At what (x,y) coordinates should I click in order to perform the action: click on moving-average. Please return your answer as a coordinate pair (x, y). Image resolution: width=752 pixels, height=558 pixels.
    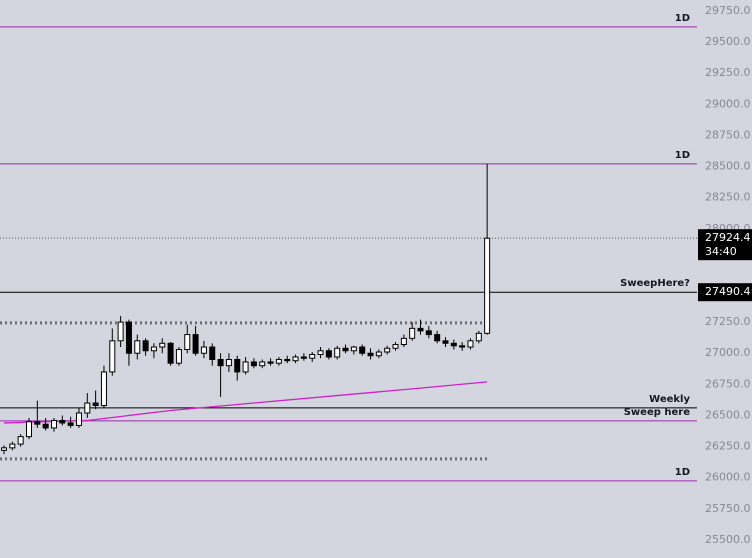
    Looking at the image, I should click on (245, 402).